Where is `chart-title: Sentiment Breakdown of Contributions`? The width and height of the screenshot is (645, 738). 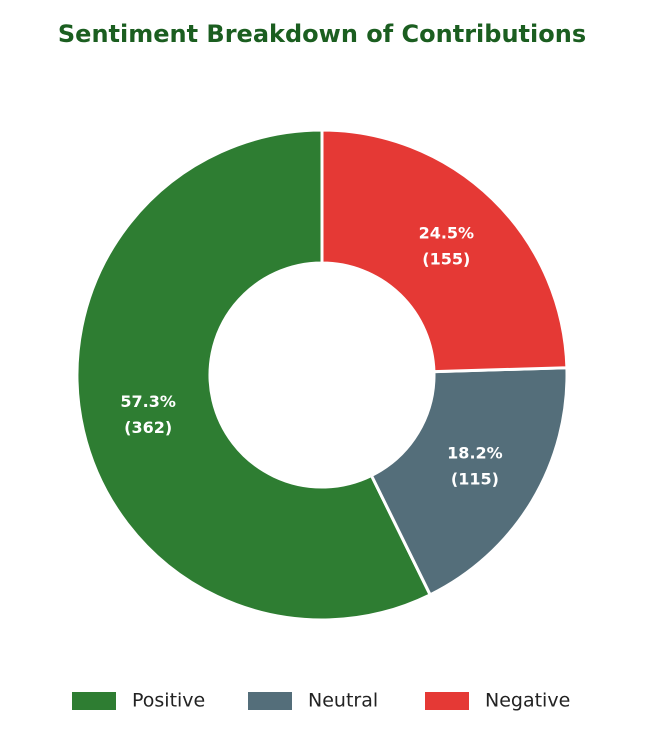 chart-title: Sentiment Breakdown of Contributions is located at coordinates (322, 34).